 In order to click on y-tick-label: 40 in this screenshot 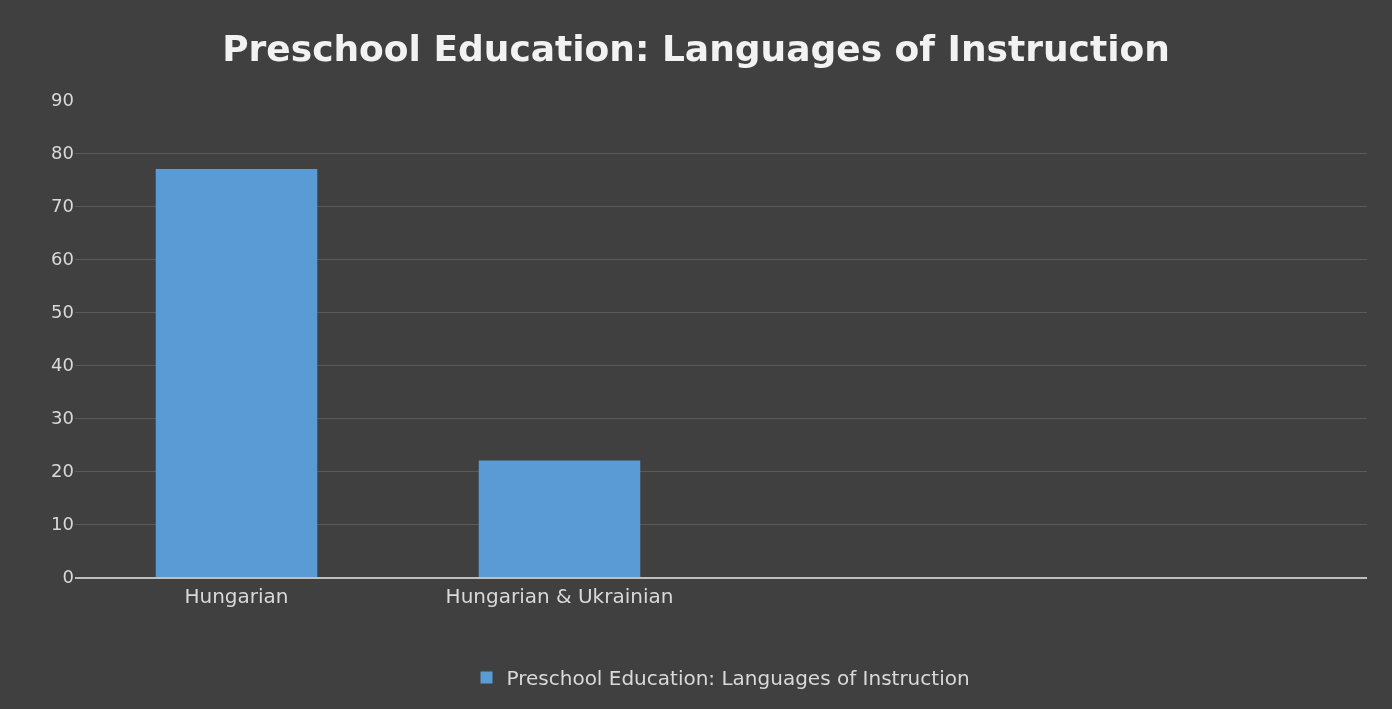, I will do `click(62, 365)`.